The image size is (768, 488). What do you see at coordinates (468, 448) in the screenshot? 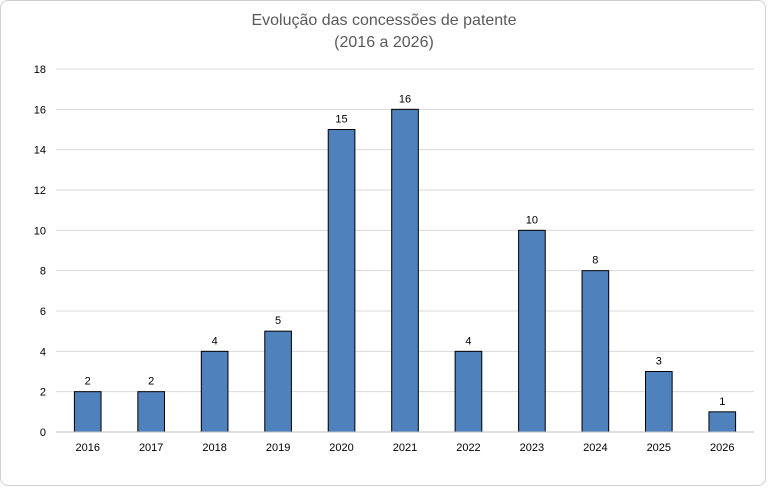
I see `x-tick-label-2022: 2022` at bounding box center [468, 448].